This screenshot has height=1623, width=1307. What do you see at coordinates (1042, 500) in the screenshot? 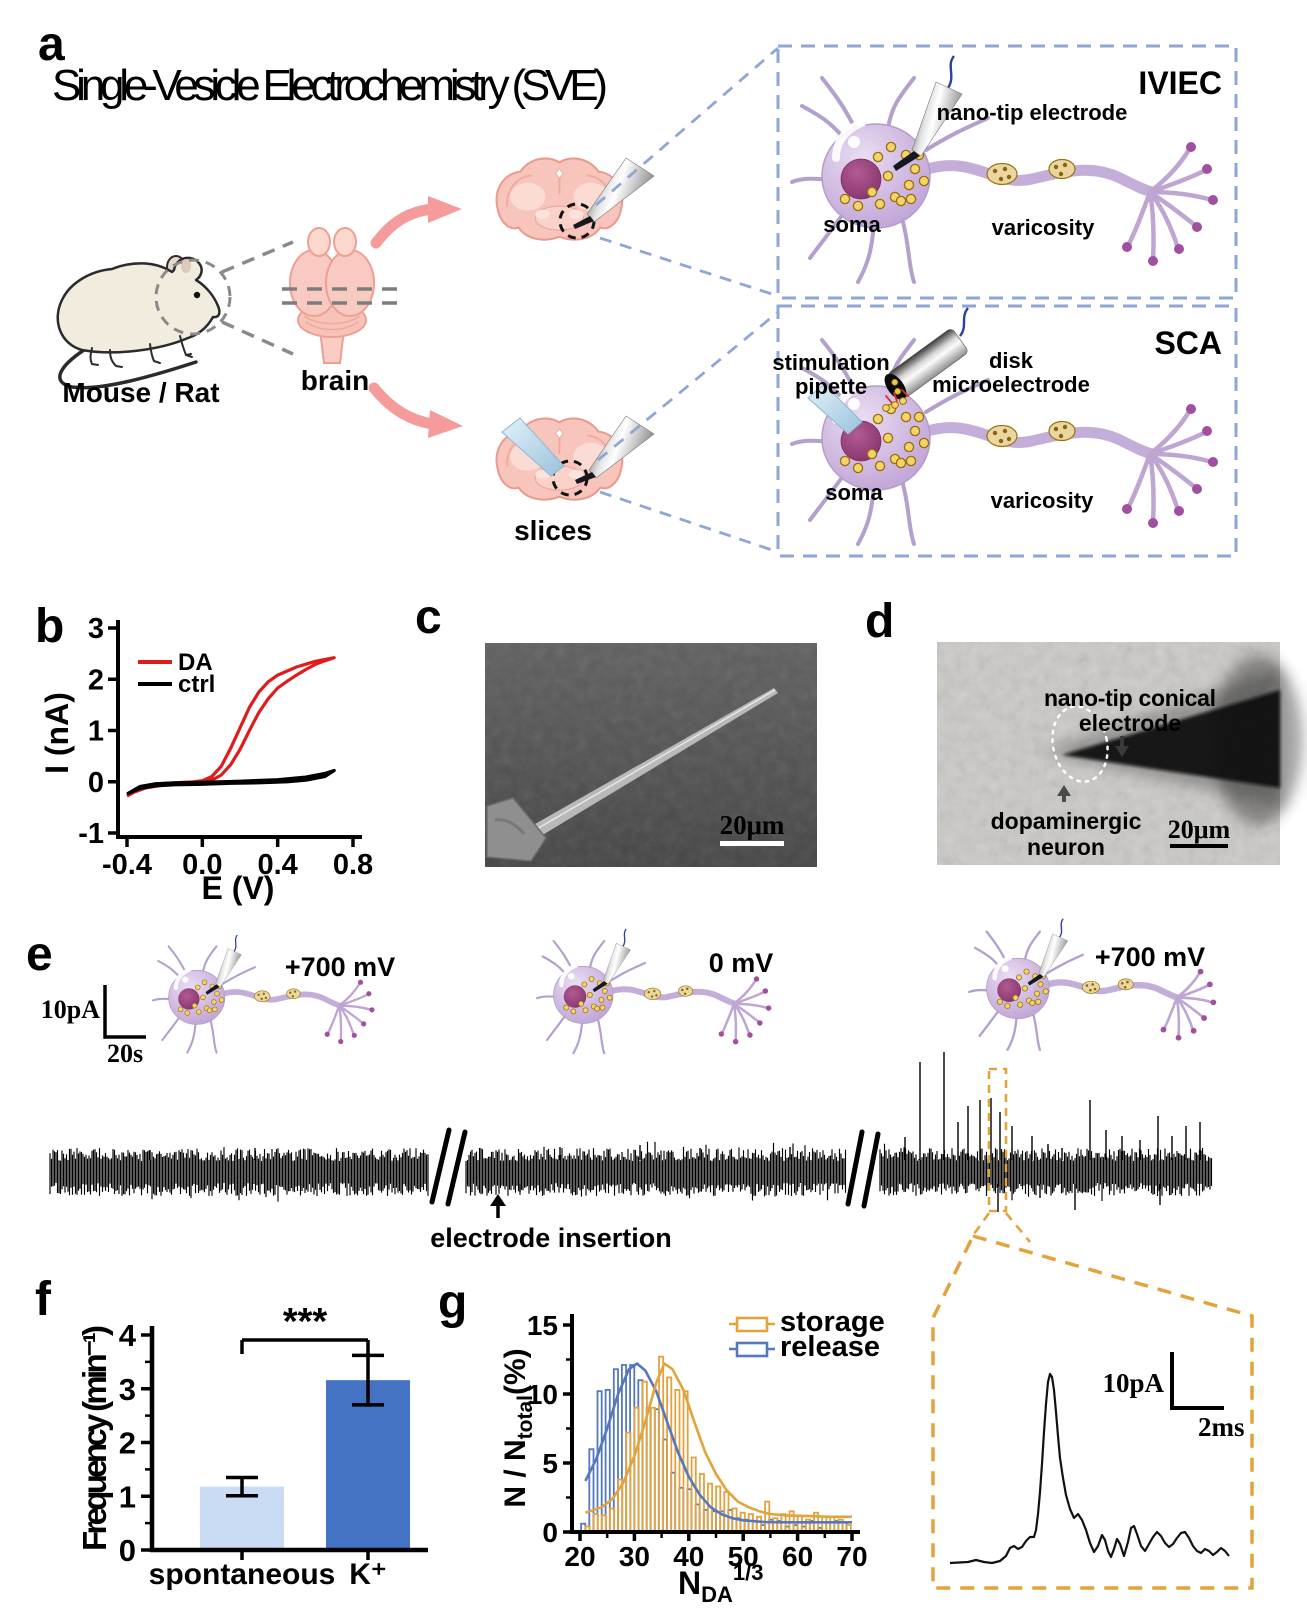
I see `sca-varicosity-label: varicosity` at bounding box center [1042, 500].